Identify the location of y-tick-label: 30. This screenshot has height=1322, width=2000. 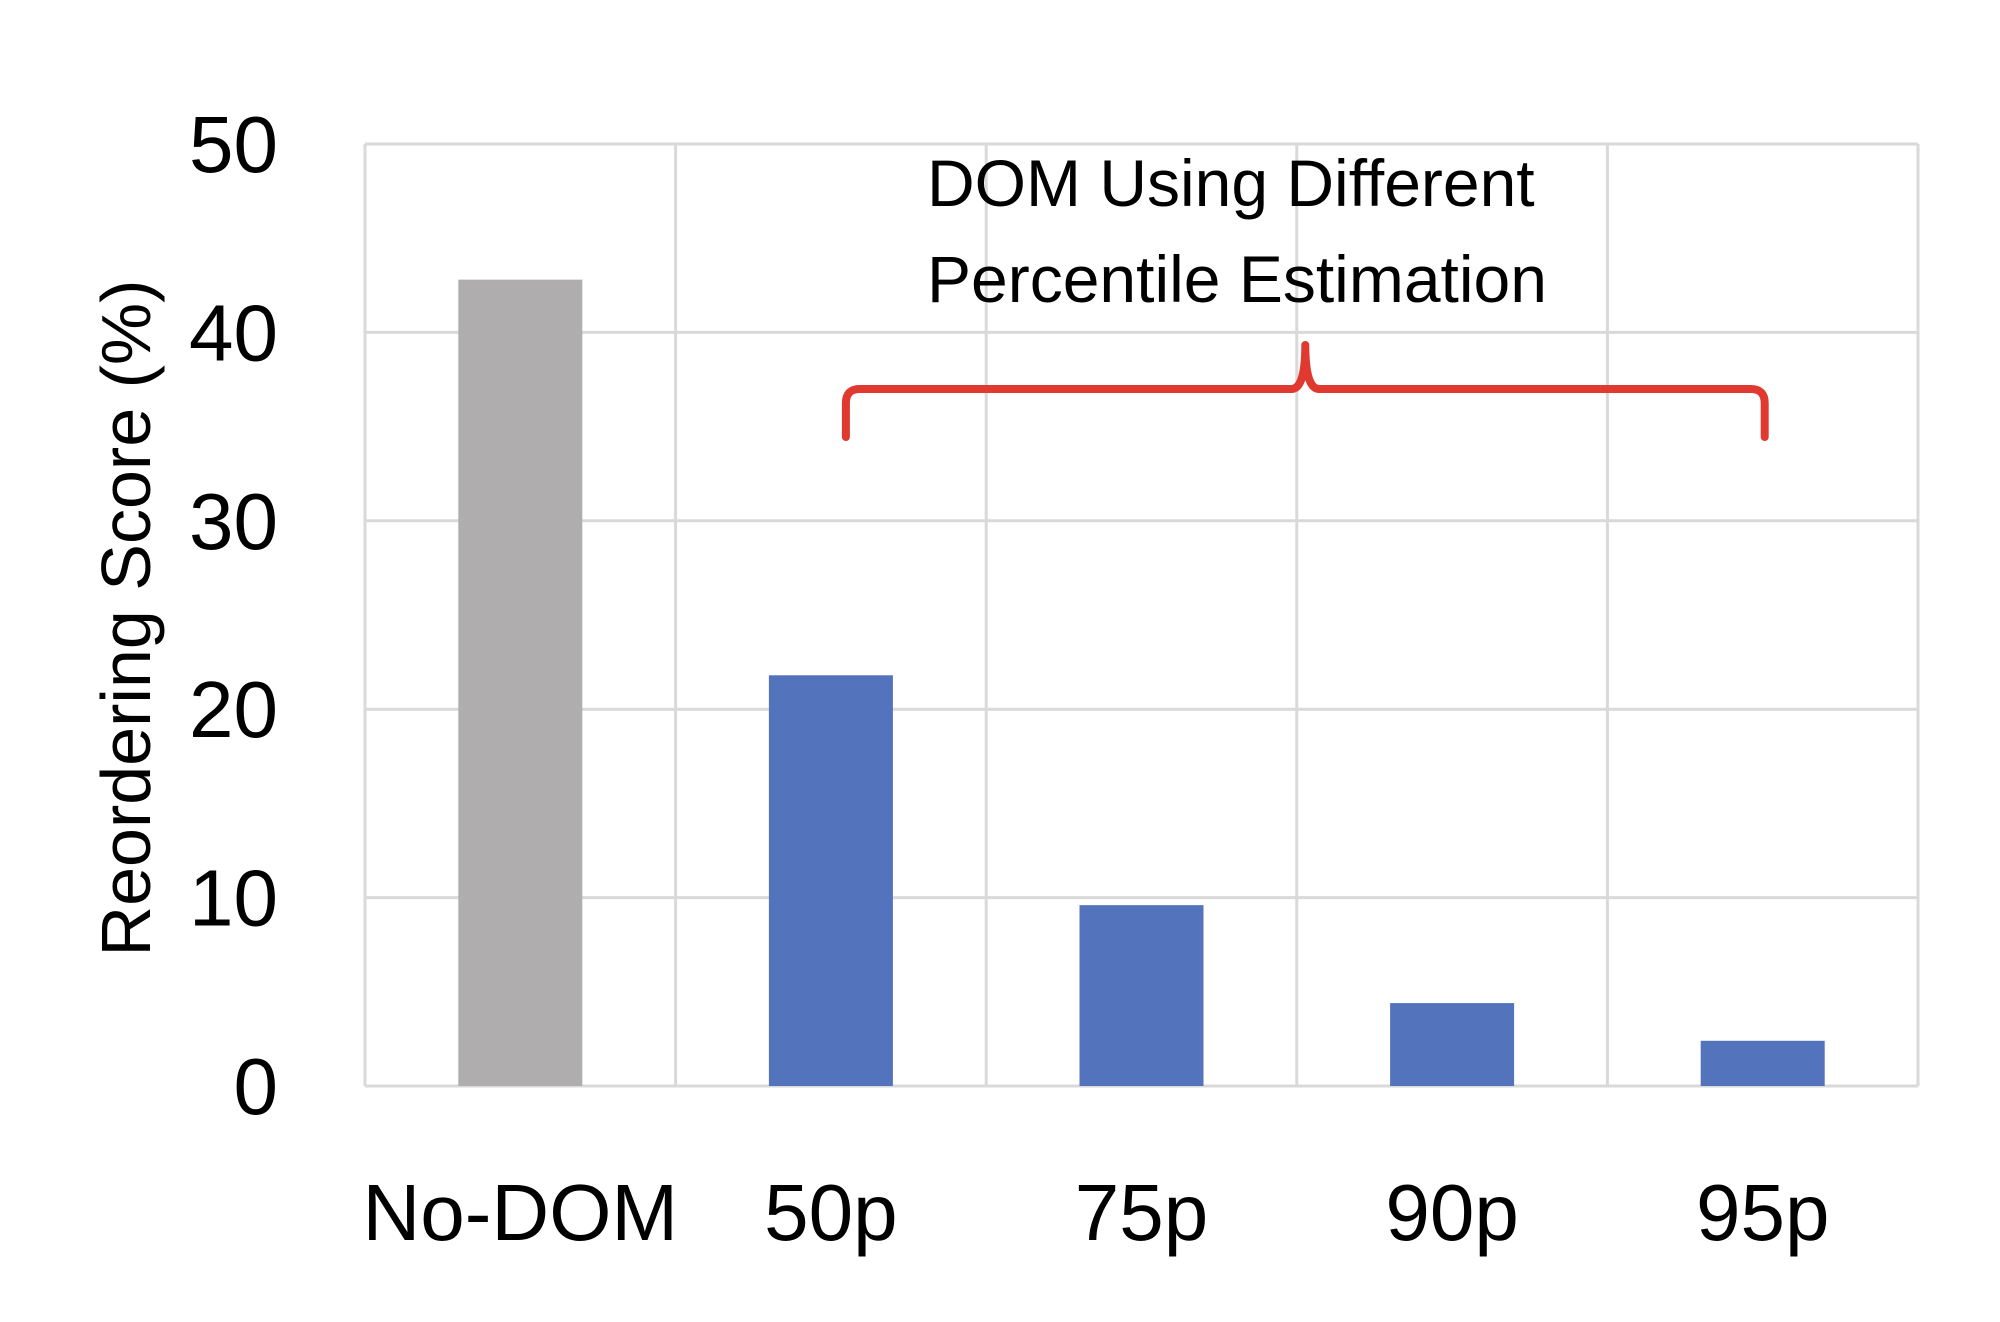
(233, 521).